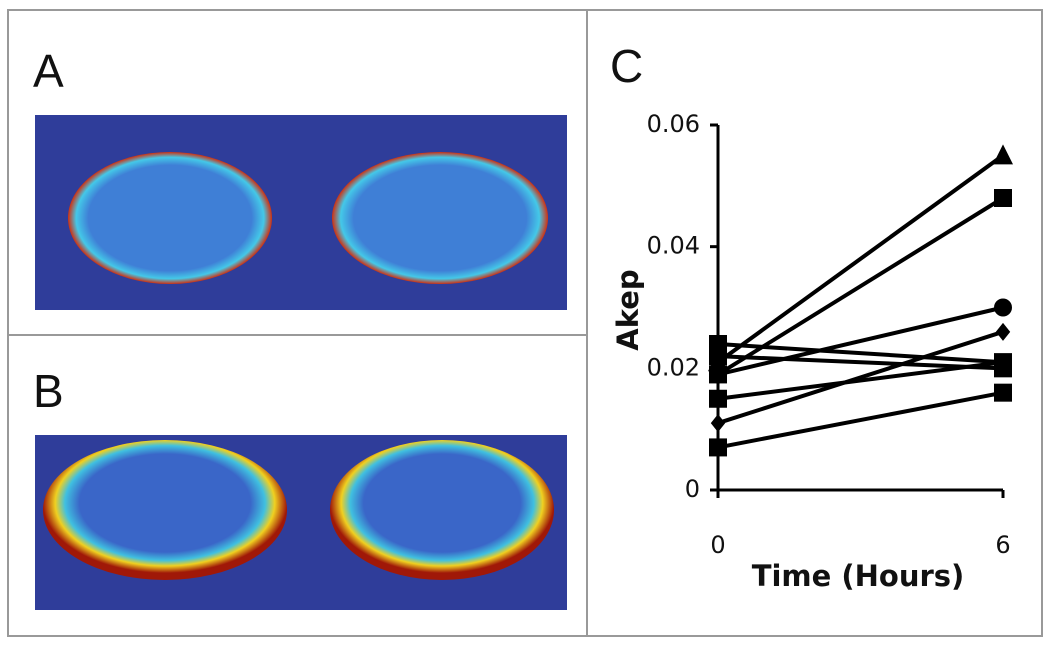  What do you see at coordinates (692, 489) in the screenshot?
I see `y-tick-label: 0` at bounding box center [692, 489].